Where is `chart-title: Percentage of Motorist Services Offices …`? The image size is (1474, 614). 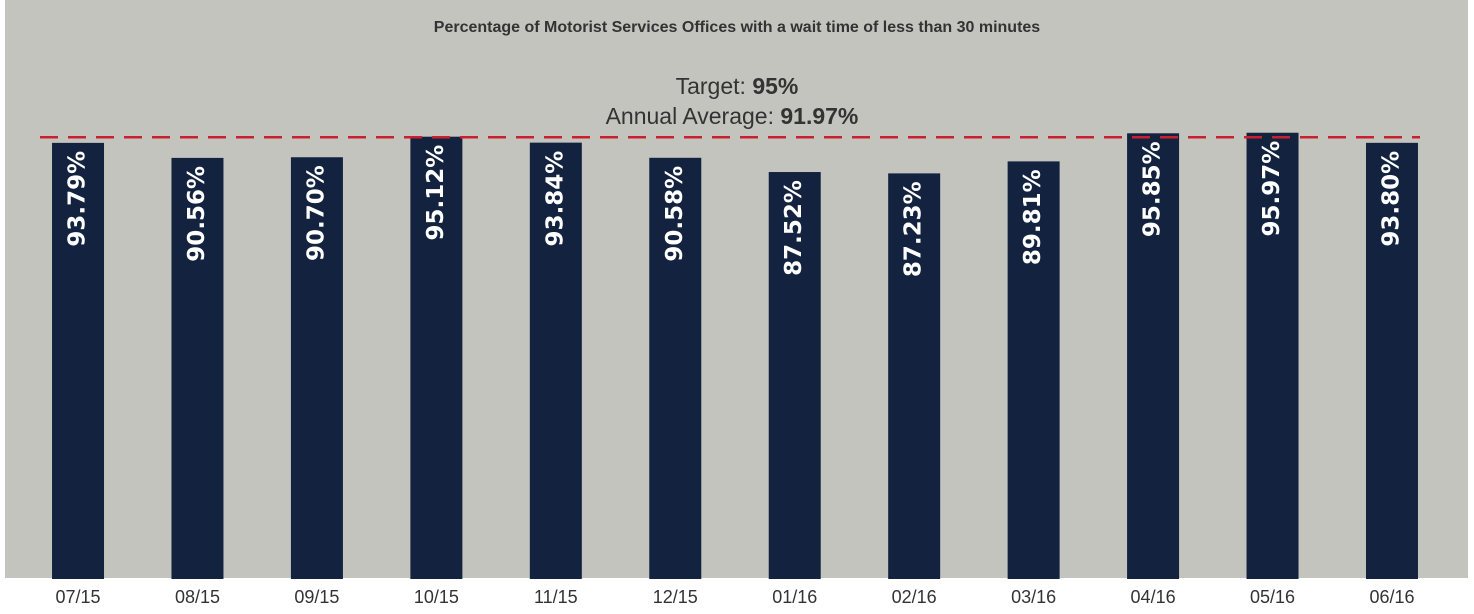
chart-title: Percentage of Motorist Services Offices … is located at coordinates (737, 27).